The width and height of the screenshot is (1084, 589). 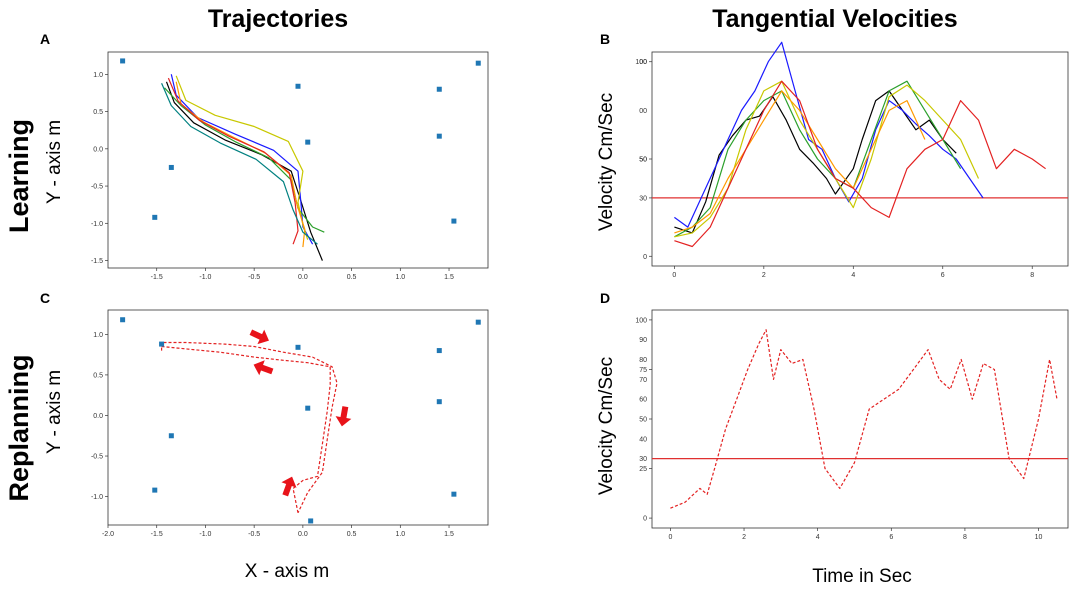 I want to click on ylabel-c: Y - axis m, so click(x=54, y=412).